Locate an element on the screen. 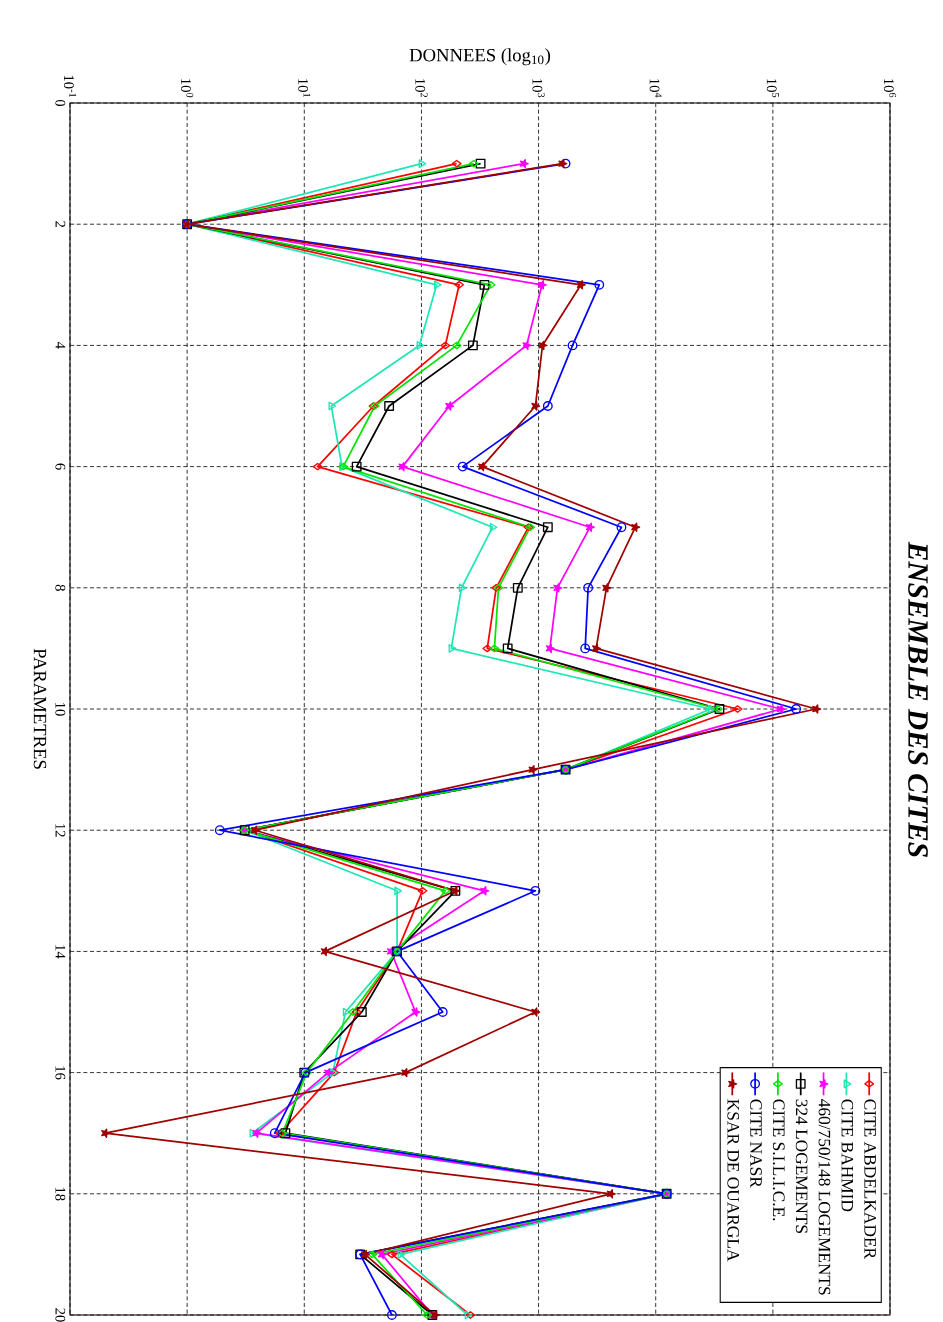 The height and width of the screenshot is (1322, 943). x-tick-label: 10$^{4}$ is located at coordinates (655, 88).